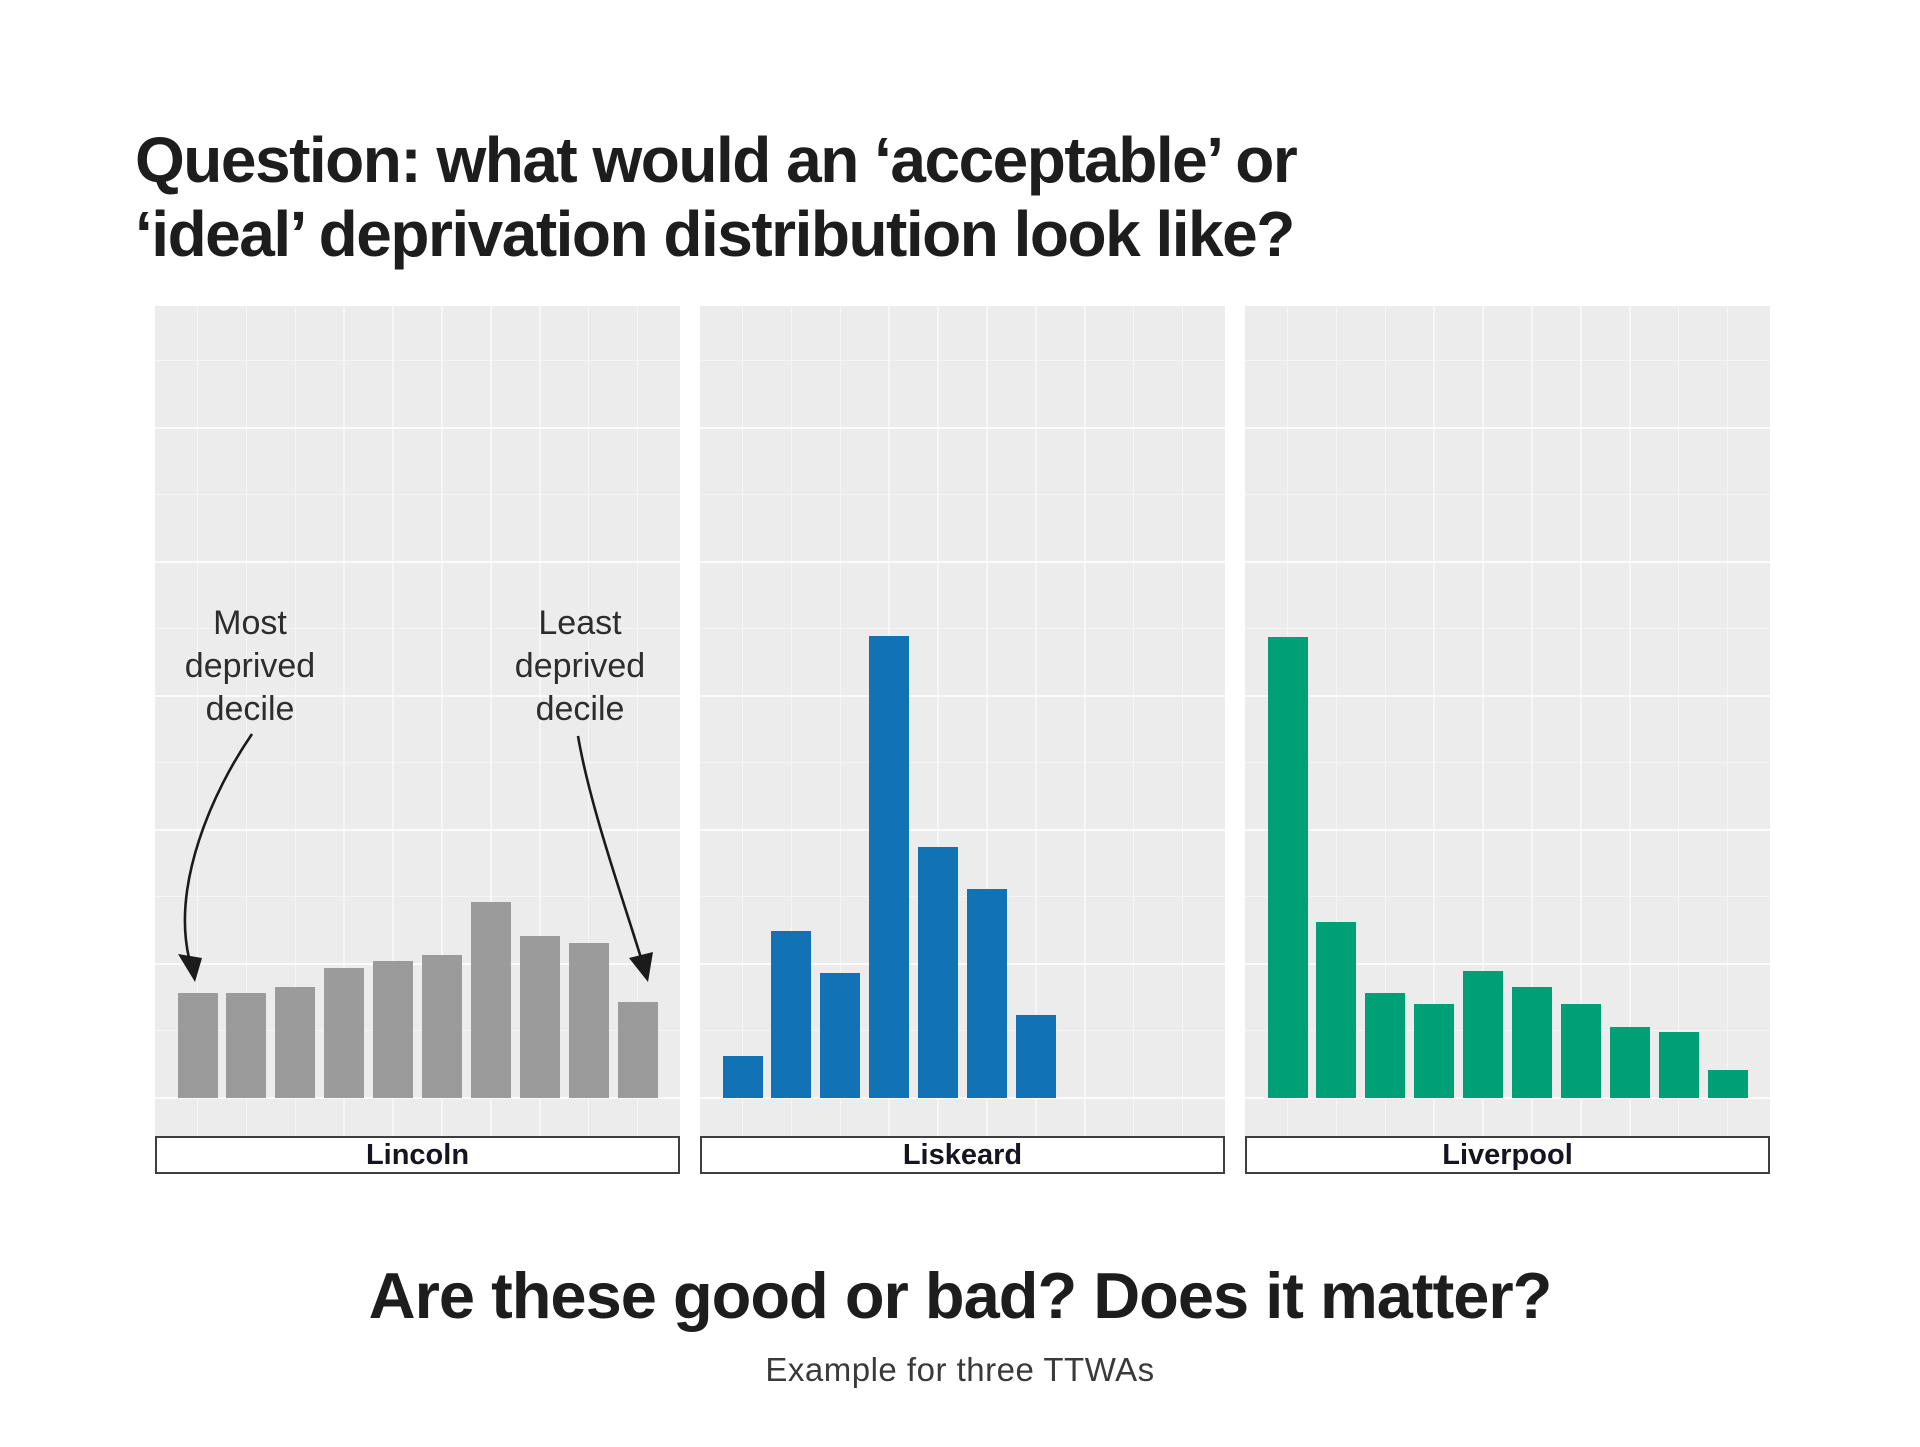 The width and height of the screenshot is (1920, 1447). I want to click on slide-title-line1: Question: what would an ‘acceptable’ or, so click(716, 159).